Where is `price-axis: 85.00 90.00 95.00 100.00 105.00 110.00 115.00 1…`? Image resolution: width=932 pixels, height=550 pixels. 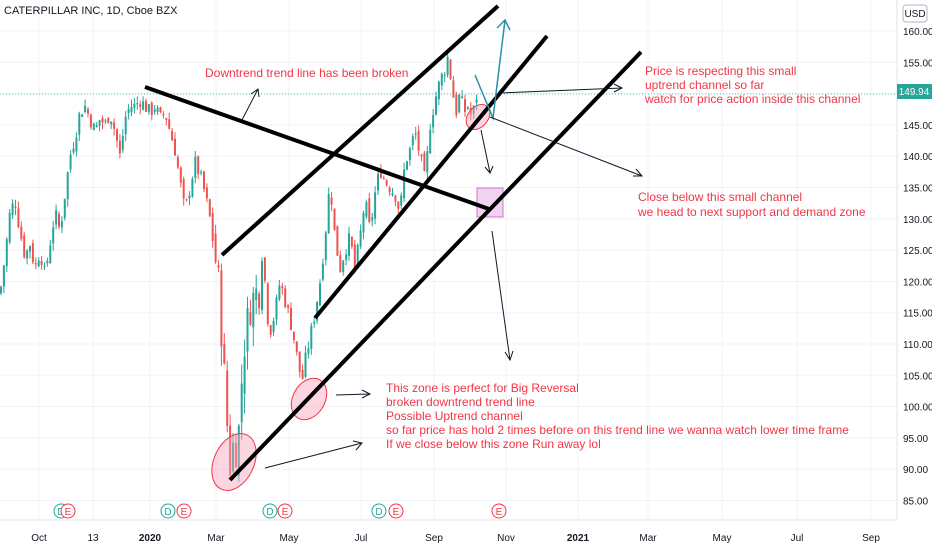
price-axis: 85.00 90.00 95.00 100.00 105.00 110.00 115.00 1… is located at coordinates (917, 267).